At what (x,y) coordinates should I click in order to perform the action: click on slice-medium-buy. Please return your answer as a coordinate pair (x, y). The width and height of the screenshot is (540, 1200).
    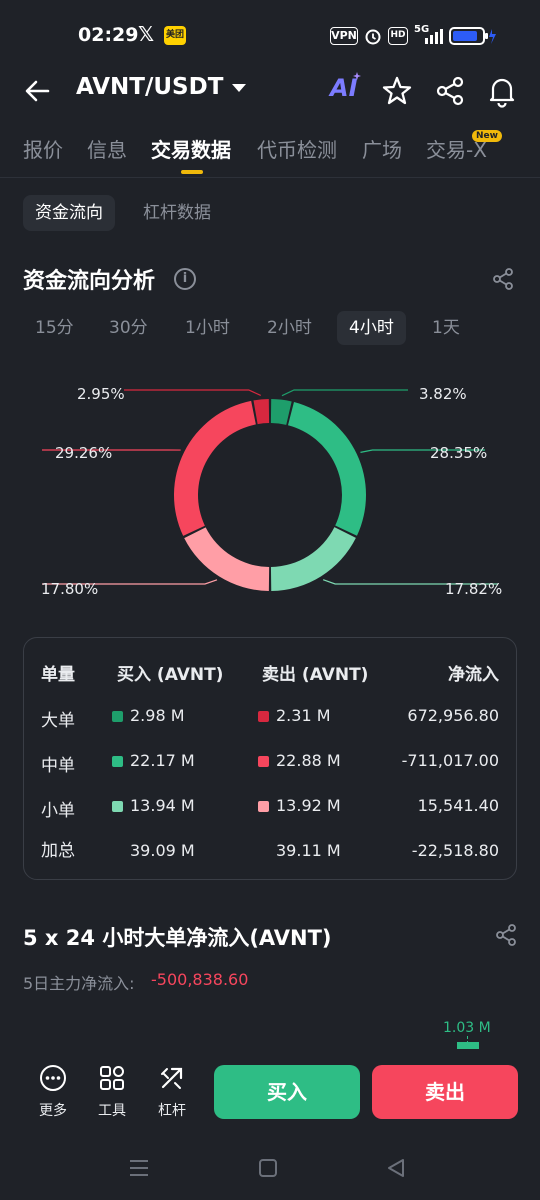
    Looking at the image, I should click on (326, 469).